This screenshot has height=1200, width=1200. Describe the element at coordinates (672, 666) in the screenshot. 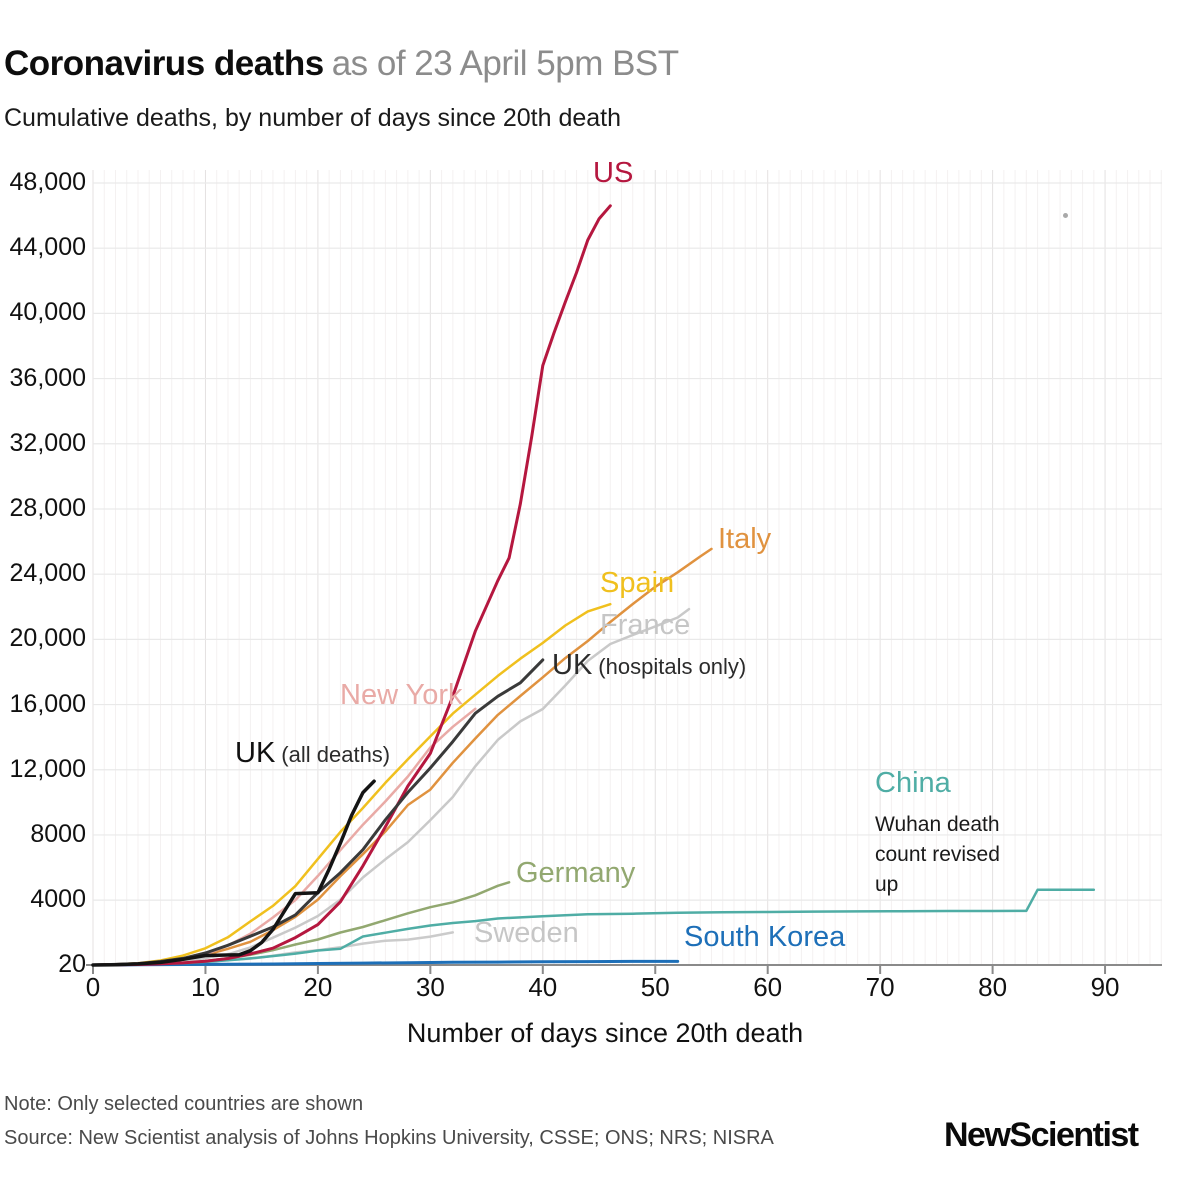

I see `series-label-uk-hospitals-suffix: (hospitals only)` at that location.